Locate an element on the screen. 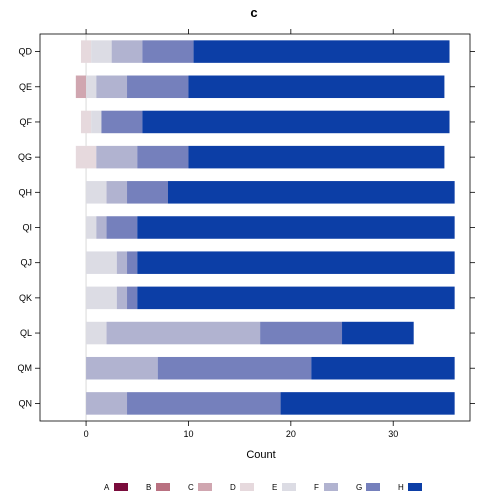 The width and height of the screenshot is (504, 504). legend-swatch-D is located at coordinates (247, 487).